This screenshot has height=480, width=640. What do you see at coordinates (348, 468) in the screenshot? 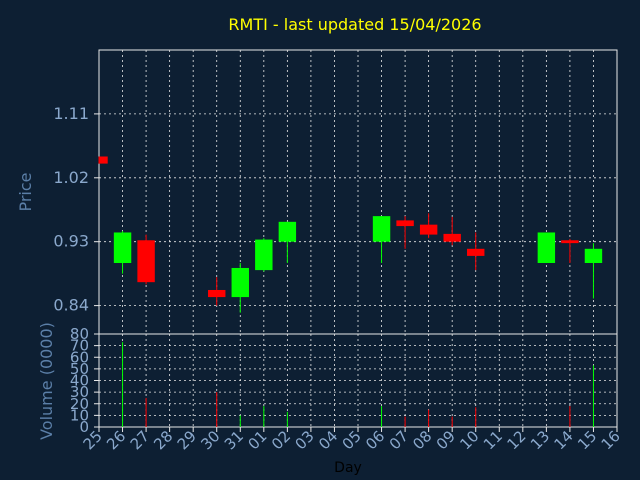
I see `x-axis-label: Day` at bounding box center [348, 468].